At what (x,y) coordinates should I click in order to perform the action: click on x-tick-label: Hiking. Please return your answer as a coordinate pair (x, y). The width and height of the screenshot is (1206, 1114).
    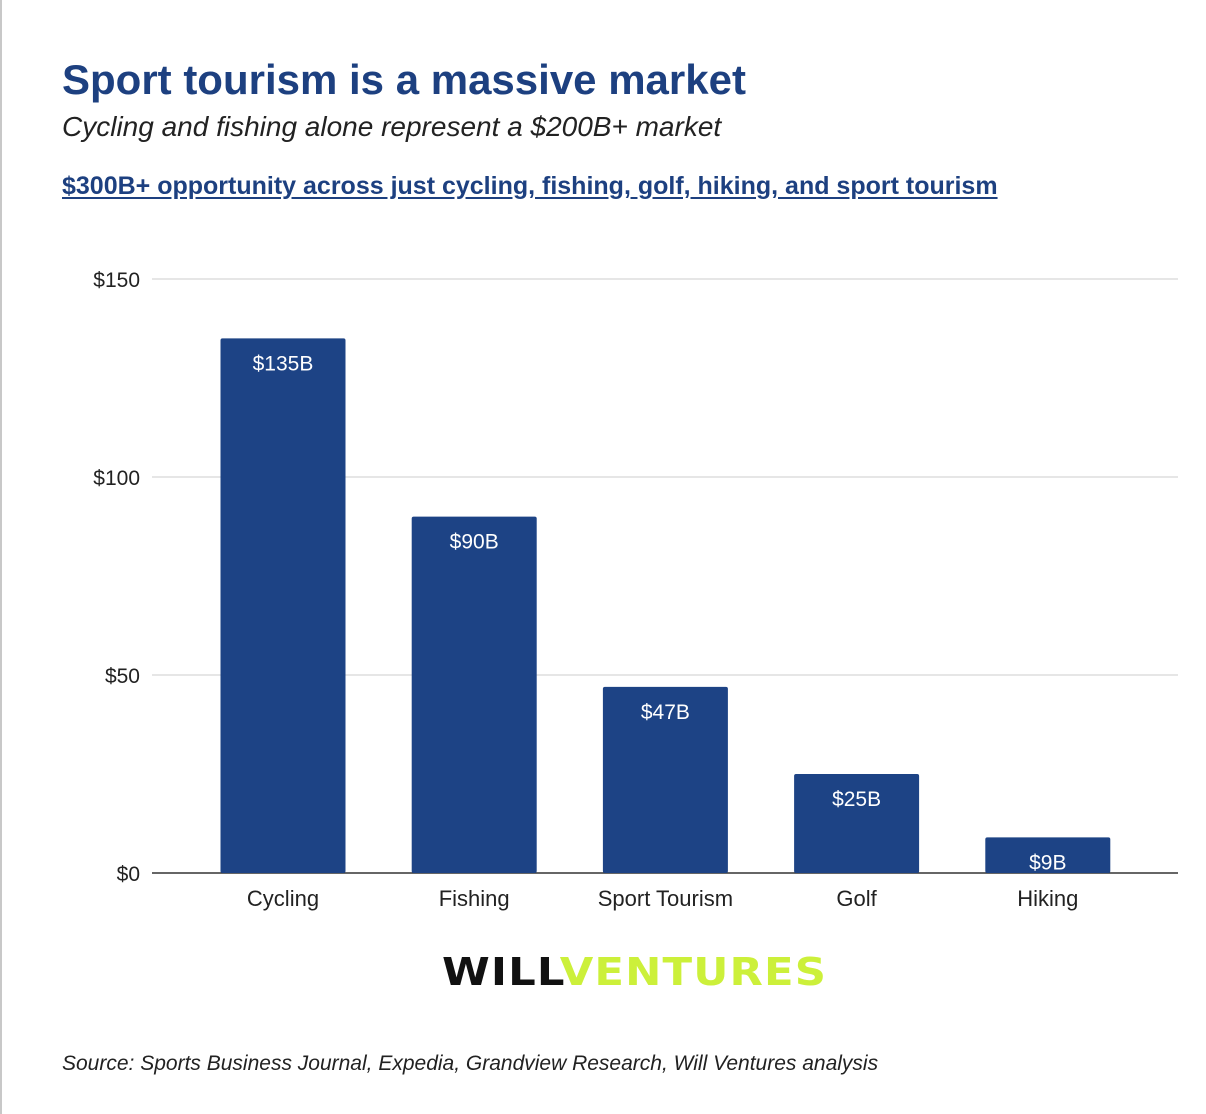
    Looking at the image, I should click on (1047, 898).